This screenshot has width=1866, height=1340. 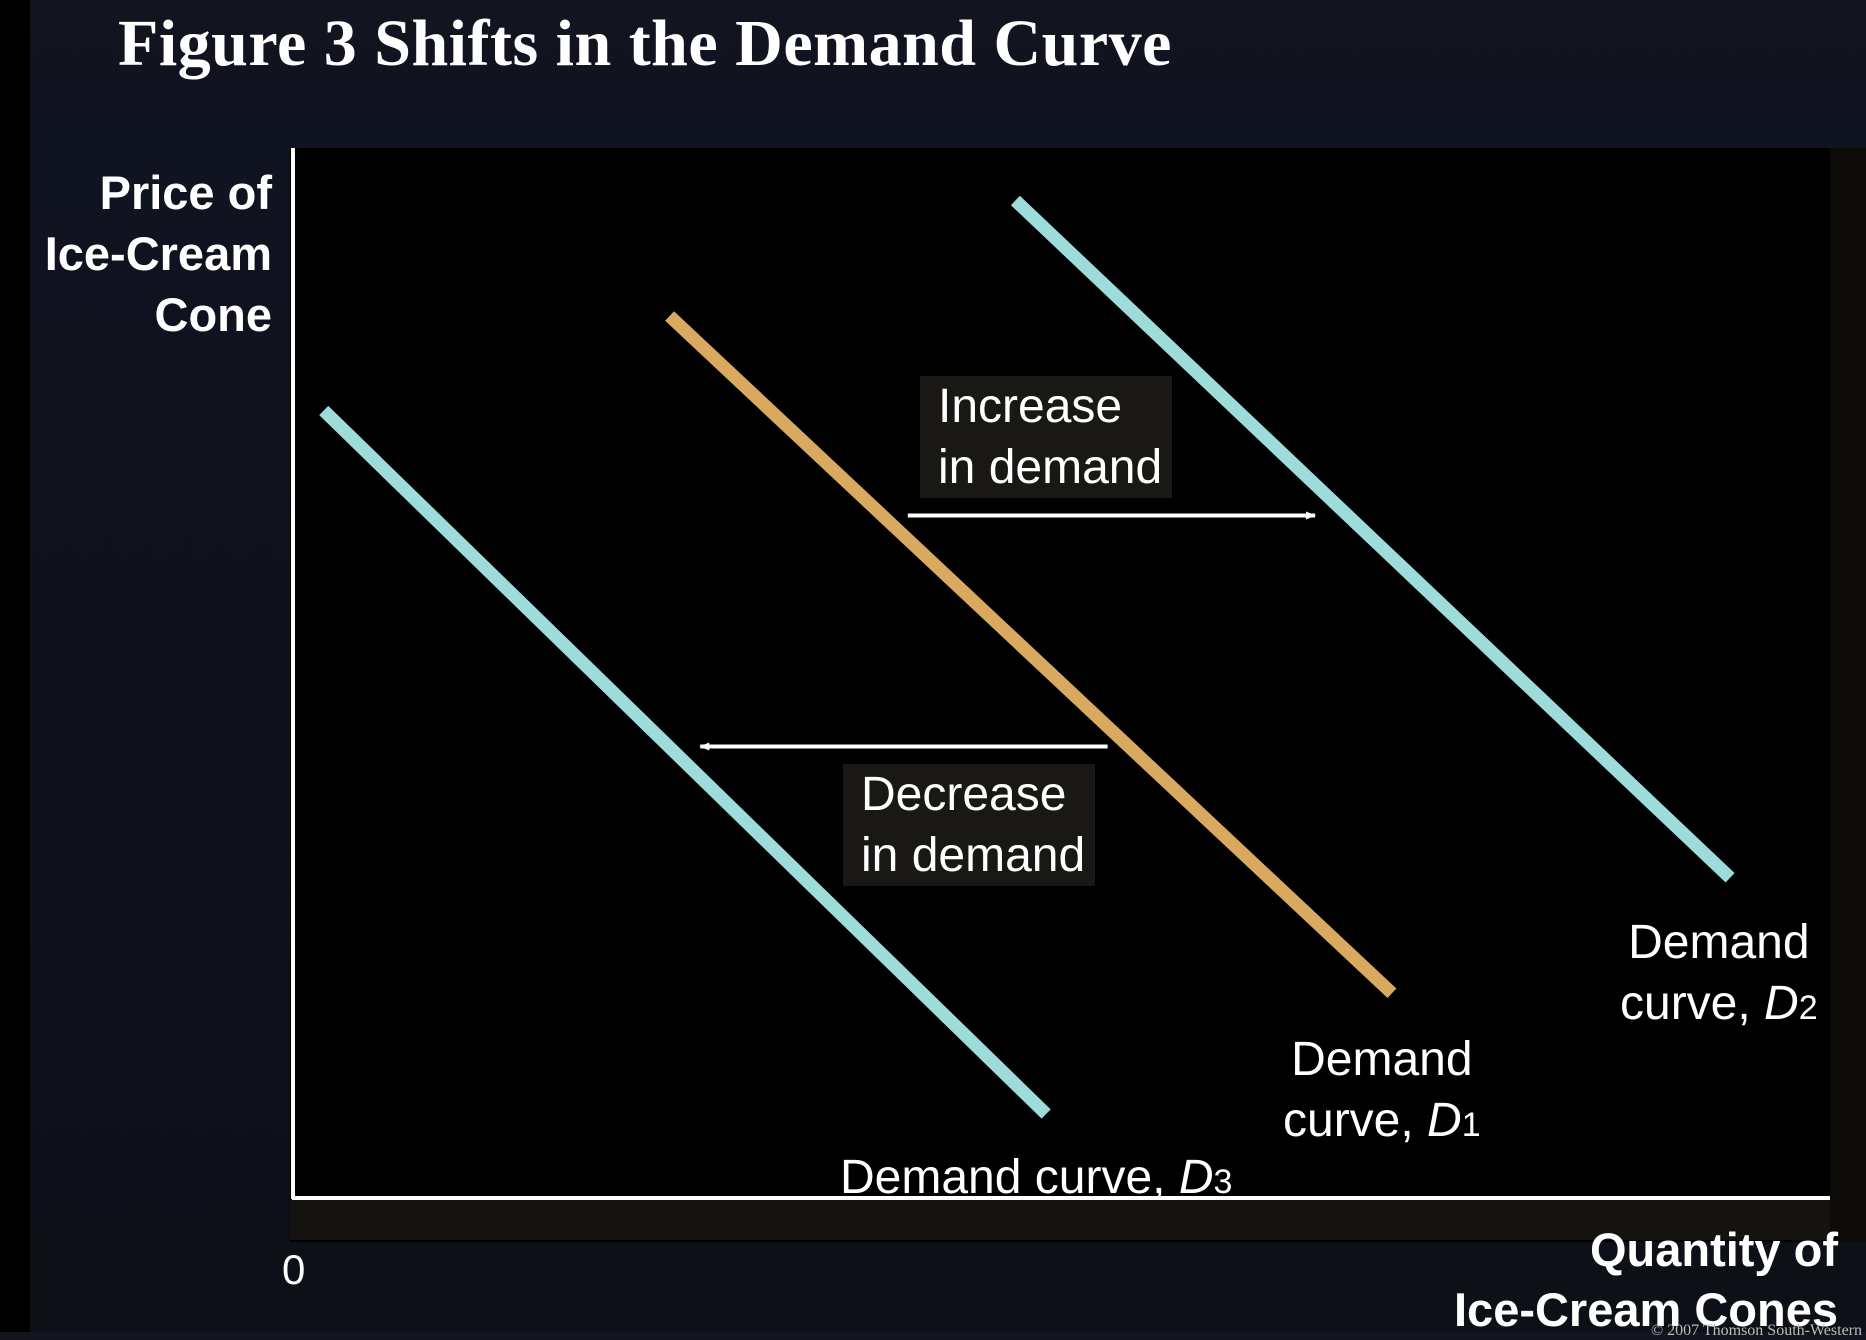 What do you see at coordinates (1009, 1177) in the screenshot?
I see `curve-label-d3-prefix: Demand curve,` at bounding box center [1009, 1177].